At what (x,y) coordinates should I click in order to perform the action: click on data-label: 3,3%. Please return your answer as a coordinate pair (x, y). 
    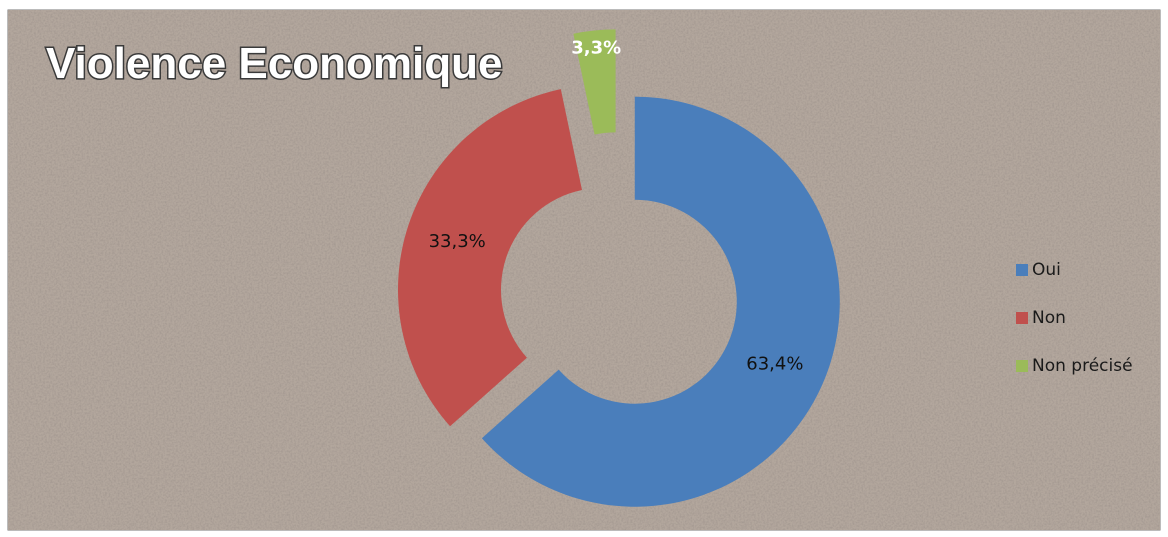
    Looking at the image, I should click on (596, 47).